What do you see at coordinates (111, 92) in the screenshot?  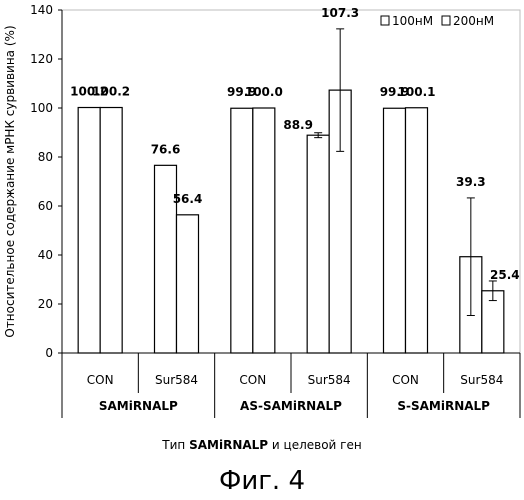 I see `data-label: 100.2` at bounding box center [111, 92].